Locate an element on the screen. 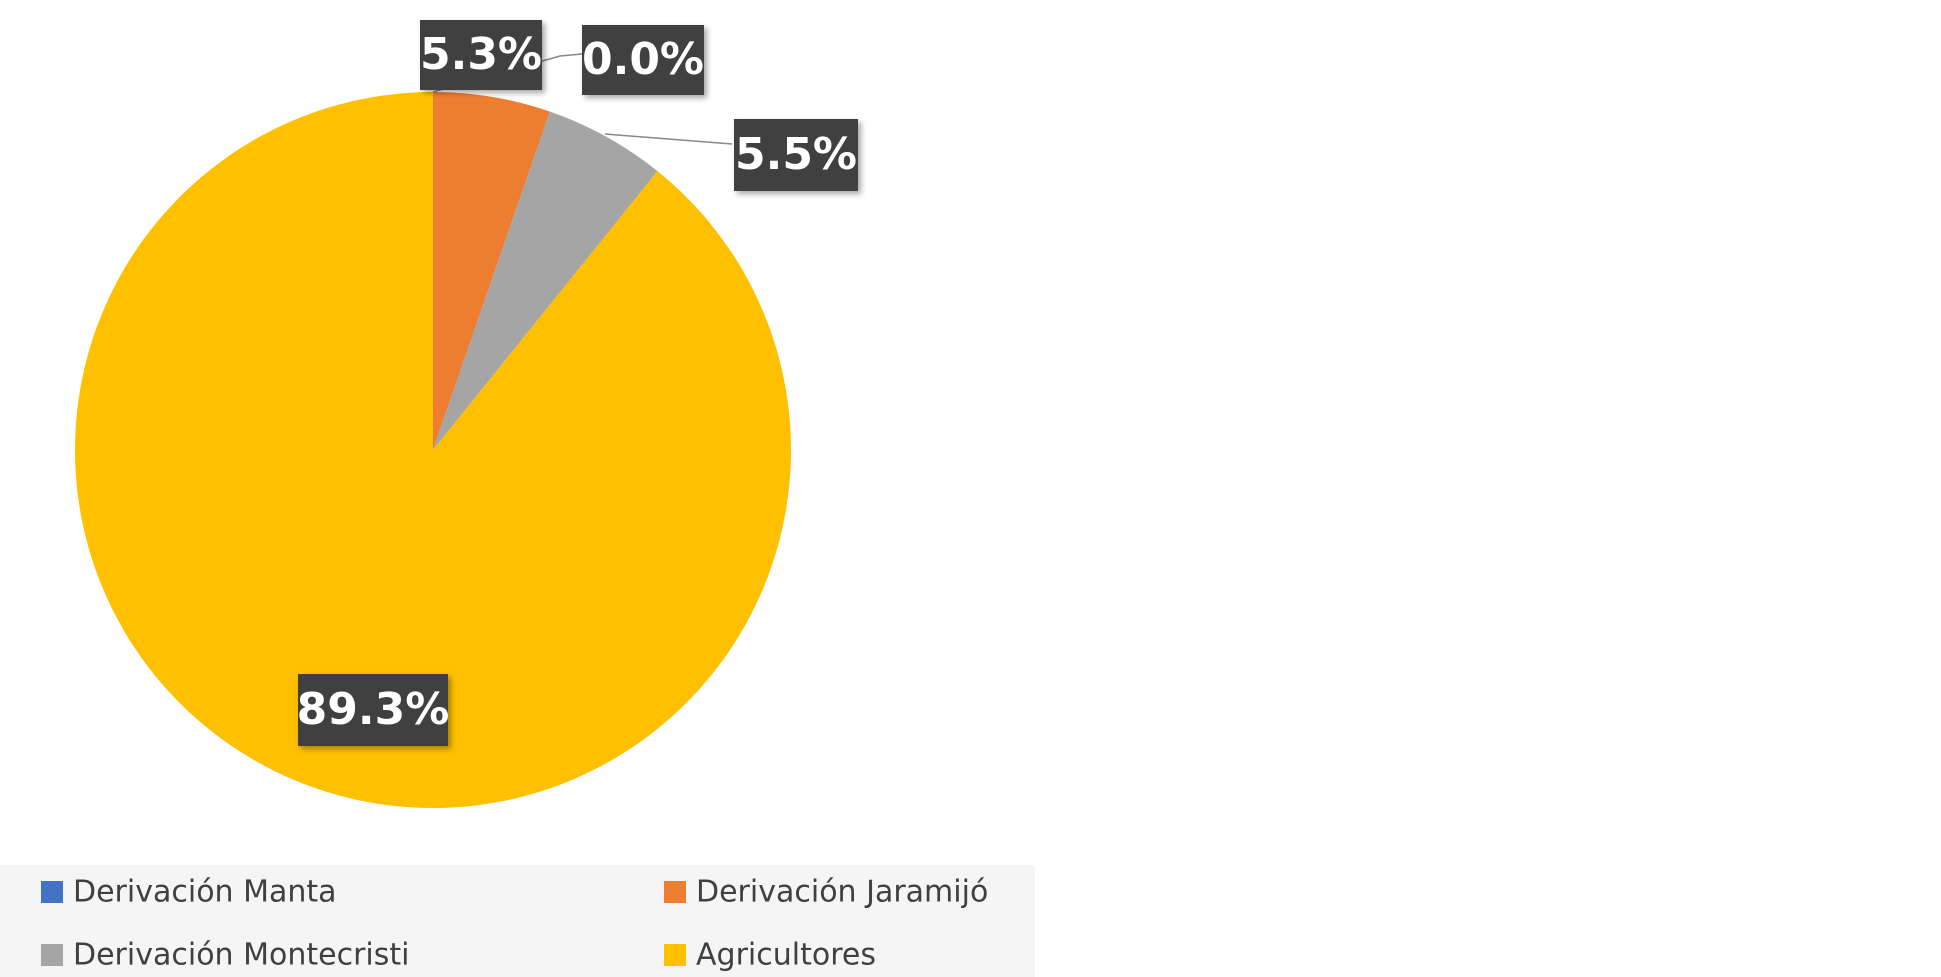  data-label: 5.5% is located at coordinates (796, 154).